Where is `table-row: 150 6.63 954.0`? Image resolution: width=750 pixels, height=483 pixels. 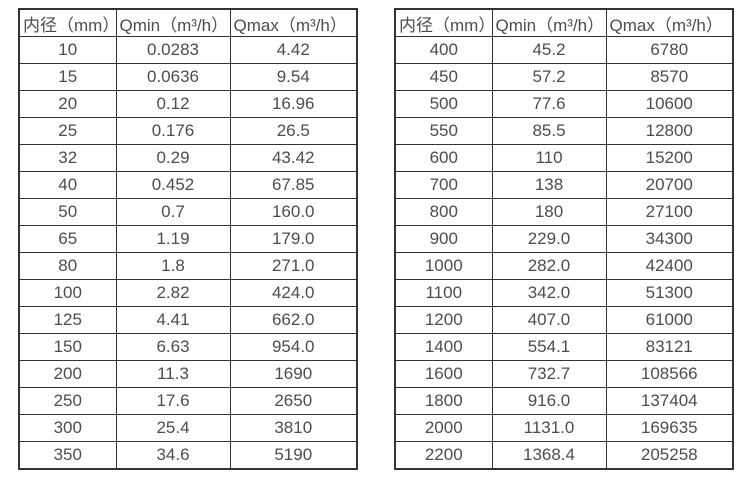 table-row: 150 6.63 954.0 is located at coordinates (188, 347).